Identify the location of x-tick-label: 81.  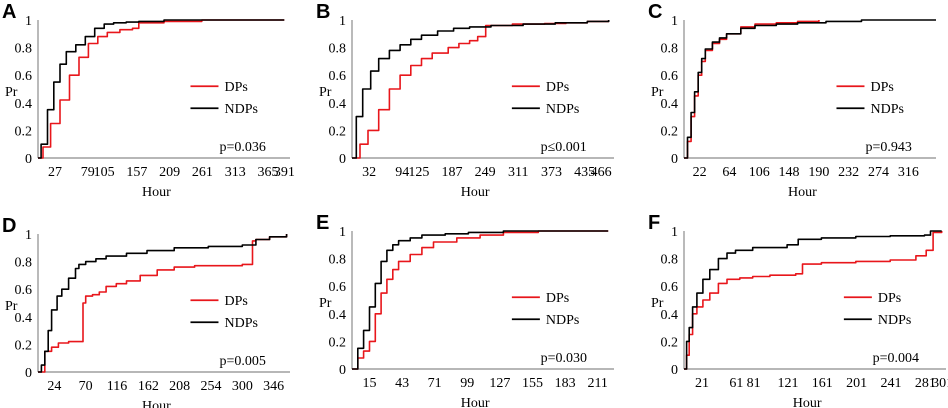
(754, 383).